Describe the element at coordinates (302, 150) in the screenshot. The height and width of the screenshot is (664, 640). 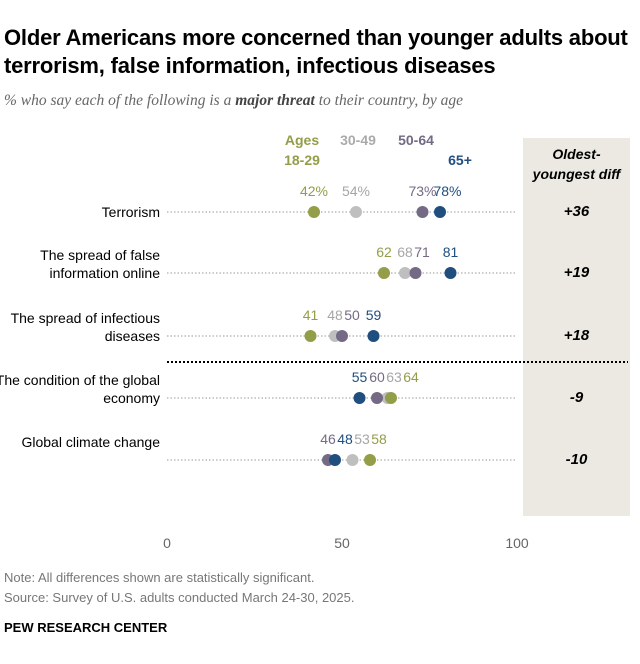
I see `legend-18-29: Ages 18-29` at that location.